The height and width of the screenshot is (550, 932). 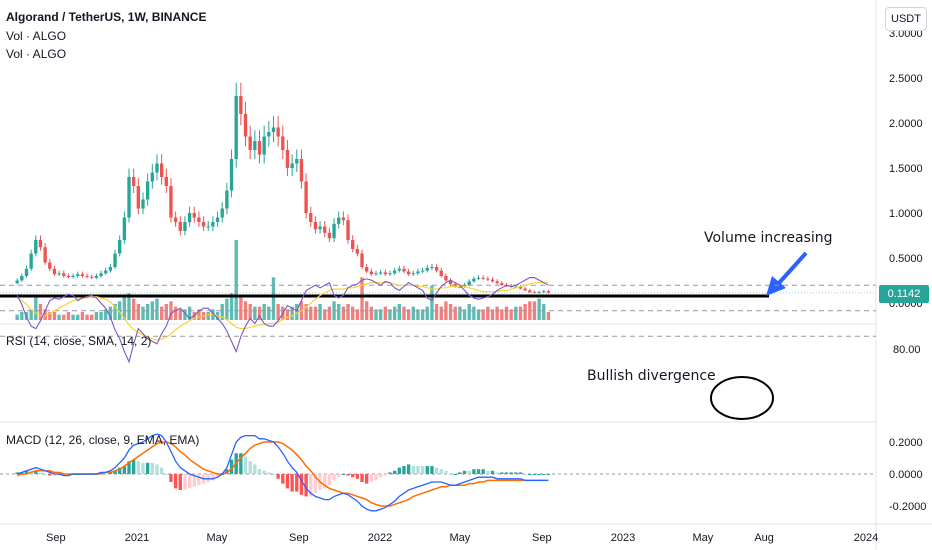 I want to click on price-axis-tick-label: 2.0000, so click(x=906, y=124).